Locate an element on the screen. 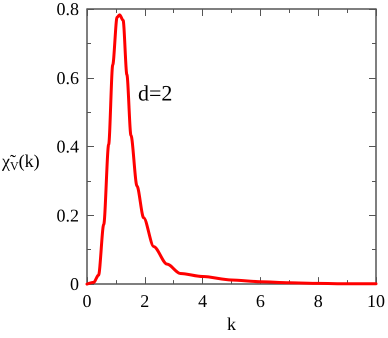 The width and height of the screenshot is (388, 338). y-tick-label: 0.4 is located at coordinates (67, 146).